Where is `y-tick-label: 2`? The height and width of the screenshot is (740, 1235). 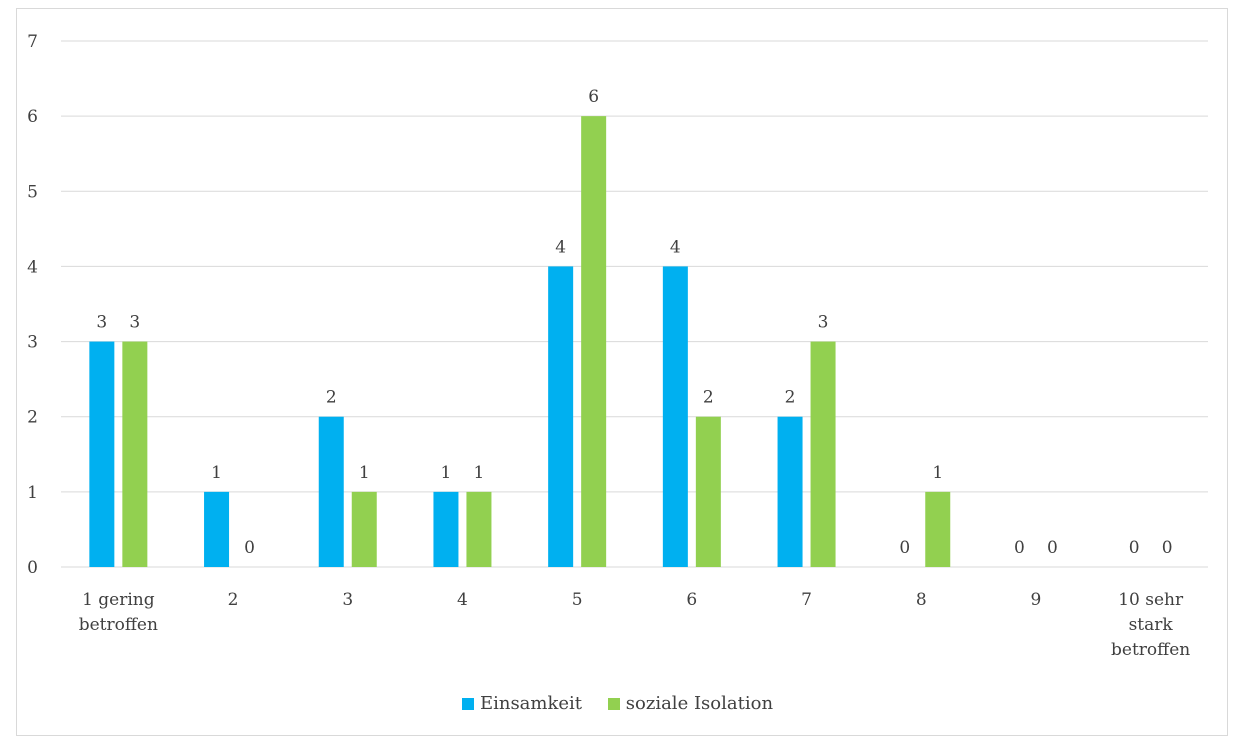
y-tick-label: 2 is located at coordinates (32, 418).